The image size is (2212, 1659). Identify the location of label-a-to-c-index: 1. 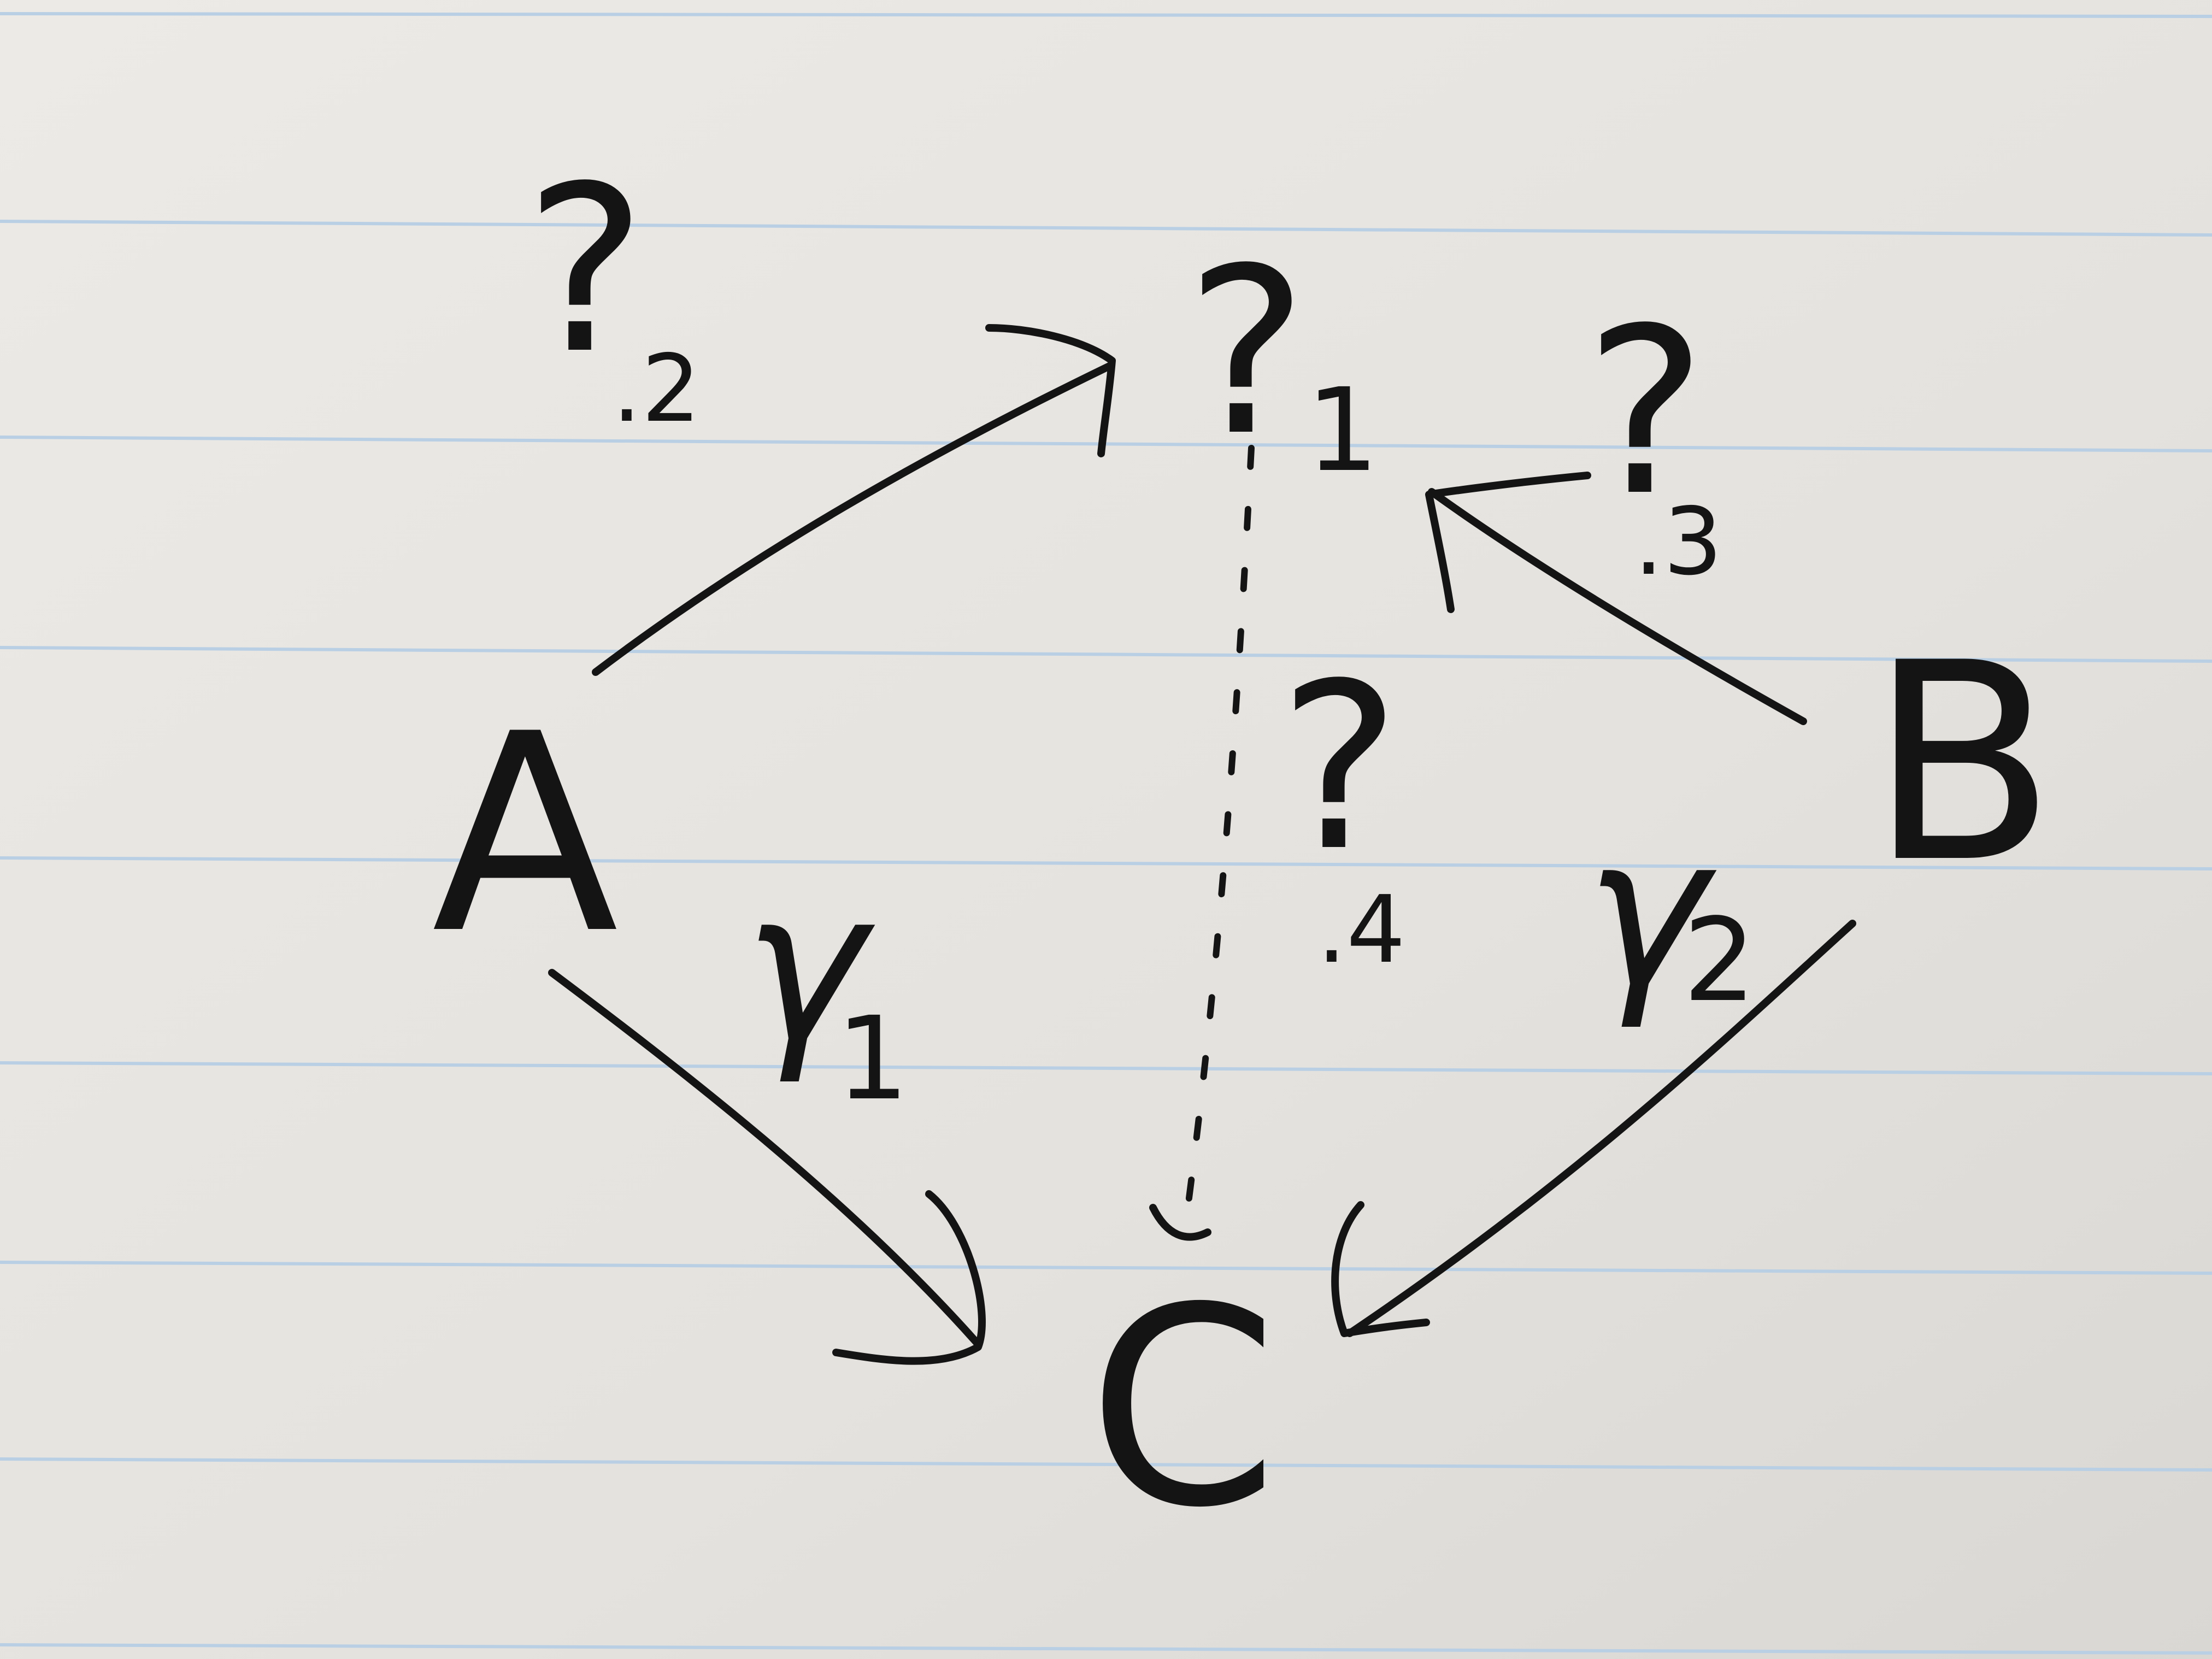
(872, 1059).